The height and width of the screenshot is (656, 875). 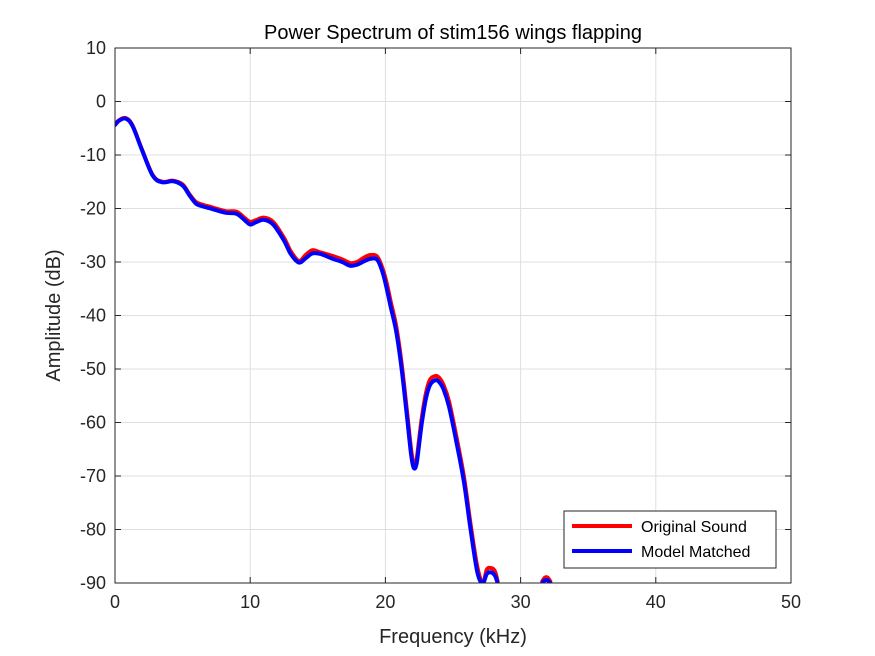 What do you see at coordinates (453, 637) in the screenshot?
I see `x-axis-label: Frequency (kHz)` at bounding box center [453, 637].